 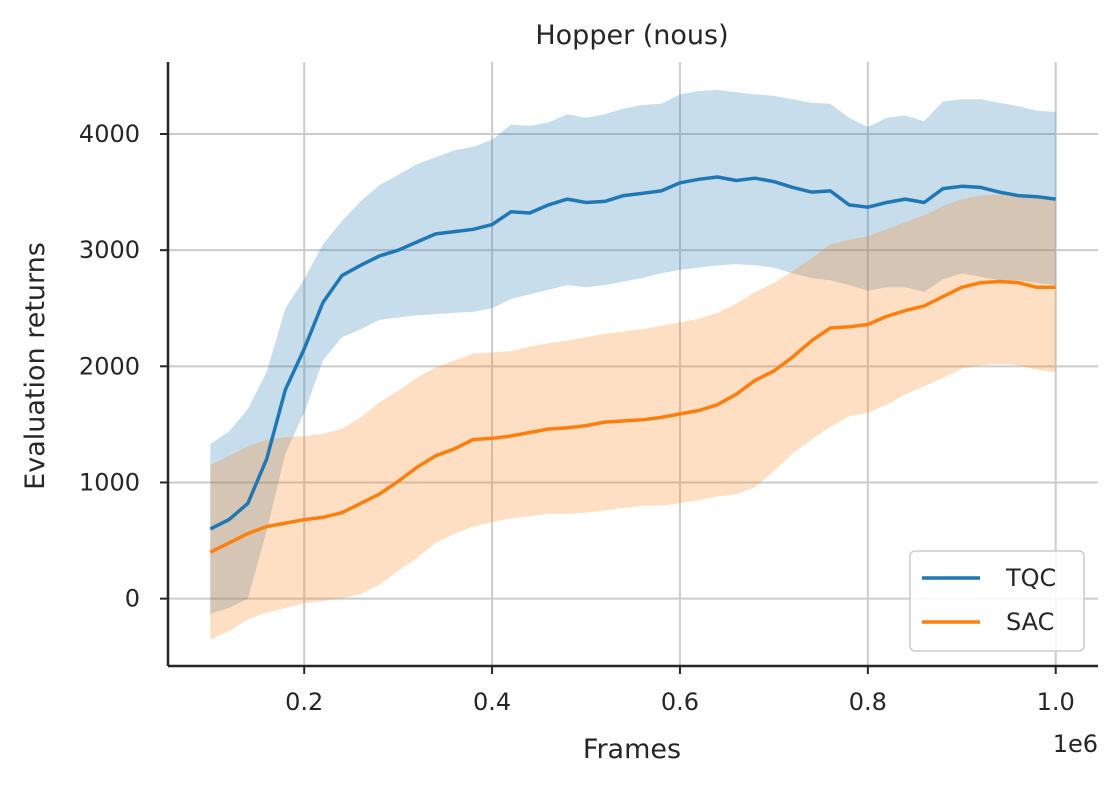 What do you see at coordinates (1056, 702) in the screenshot?
I see `x-tick-label: 1.0` at bounding box center [1056, 702].